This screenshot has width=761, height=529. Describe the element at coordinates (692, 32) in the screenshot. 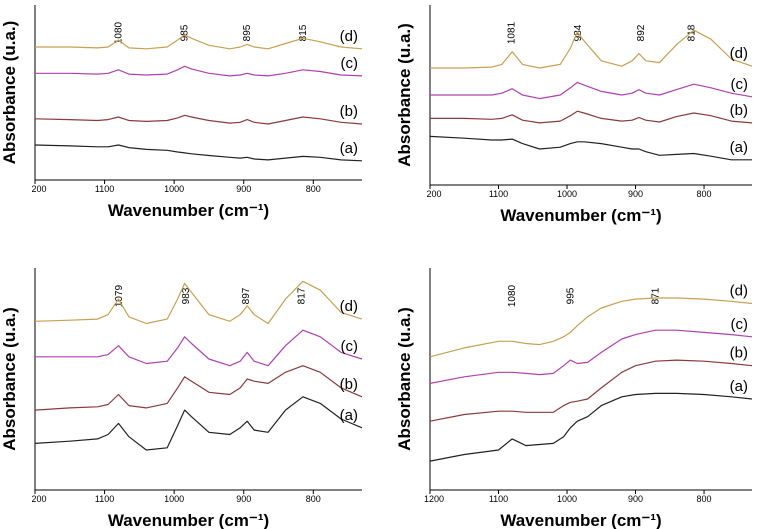

I see `peak-label: 818` at that location.